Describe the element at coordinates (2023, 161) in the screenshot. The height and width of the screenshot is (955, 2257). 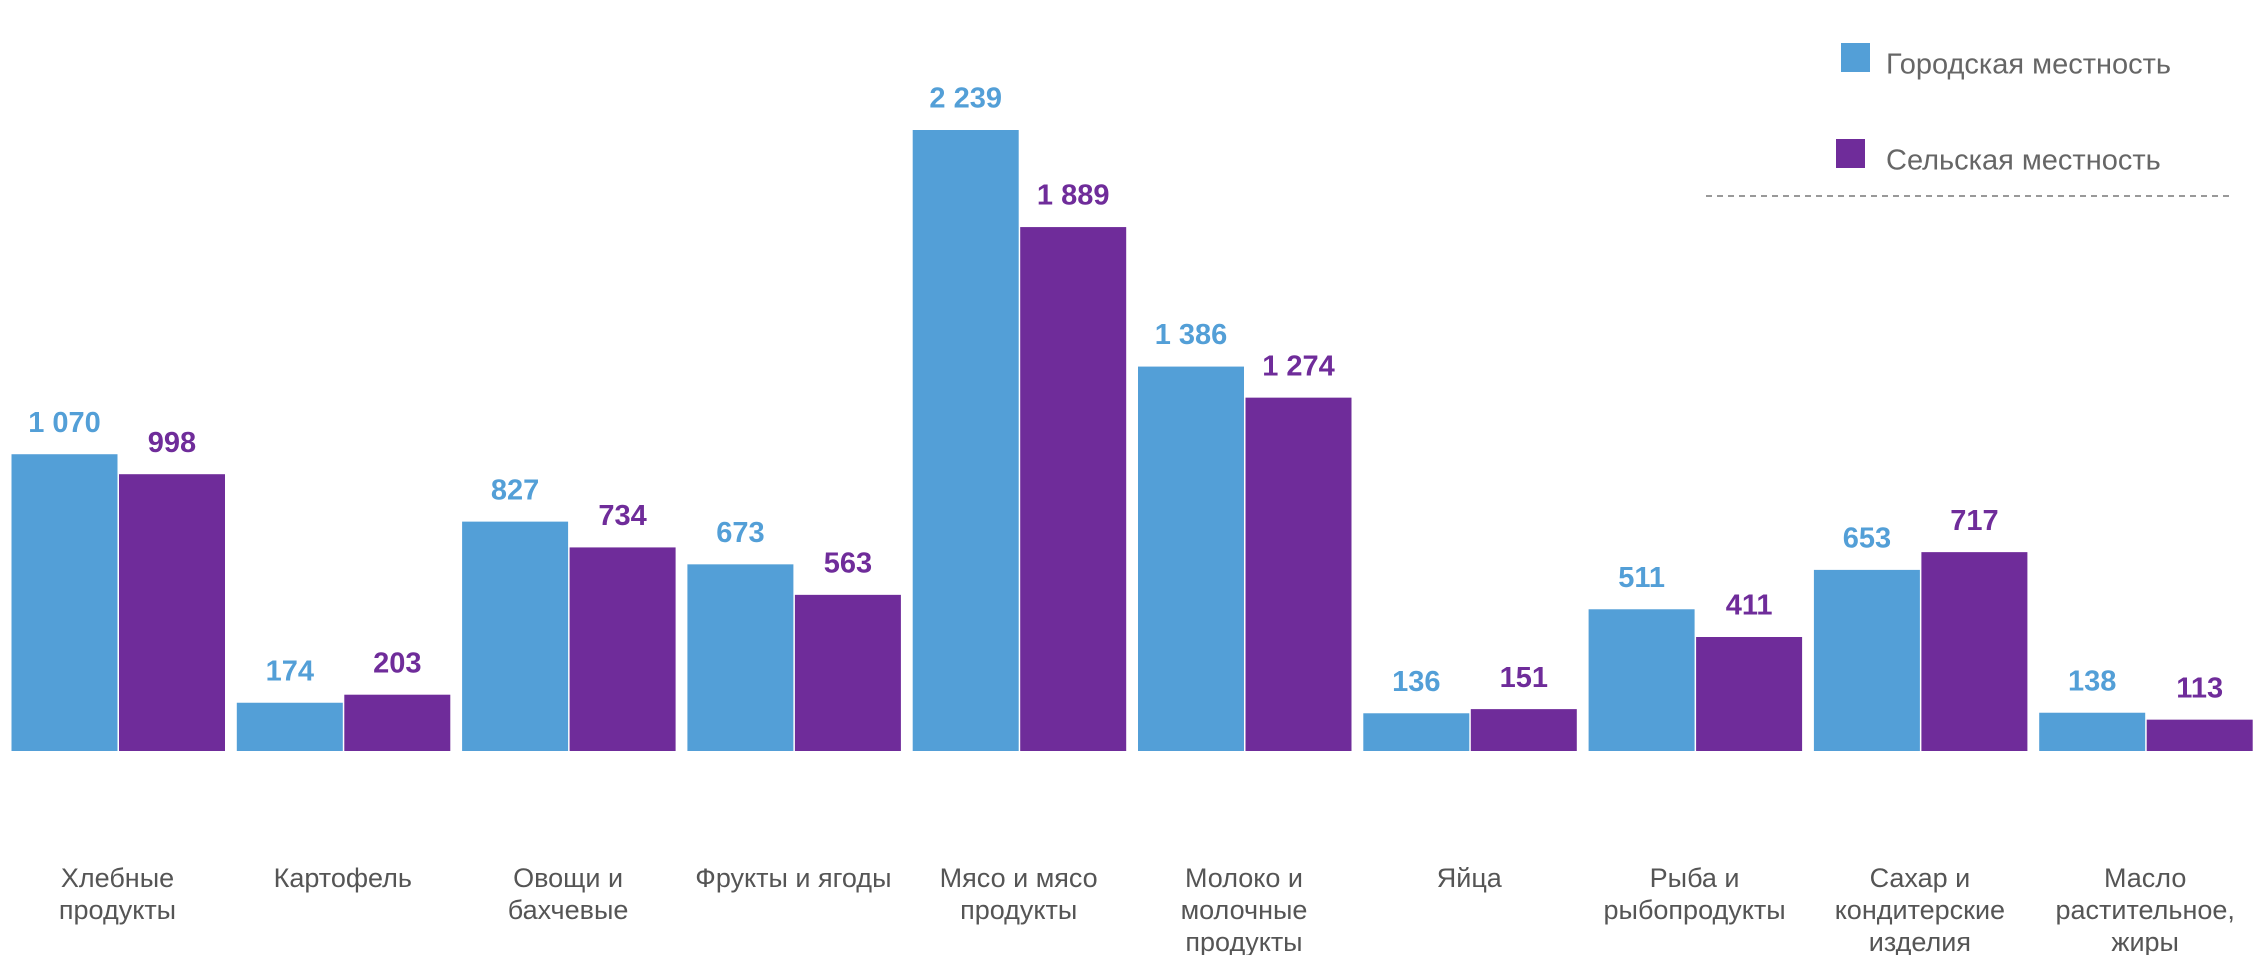
I see `legend-label: Сельская местность` at that location.